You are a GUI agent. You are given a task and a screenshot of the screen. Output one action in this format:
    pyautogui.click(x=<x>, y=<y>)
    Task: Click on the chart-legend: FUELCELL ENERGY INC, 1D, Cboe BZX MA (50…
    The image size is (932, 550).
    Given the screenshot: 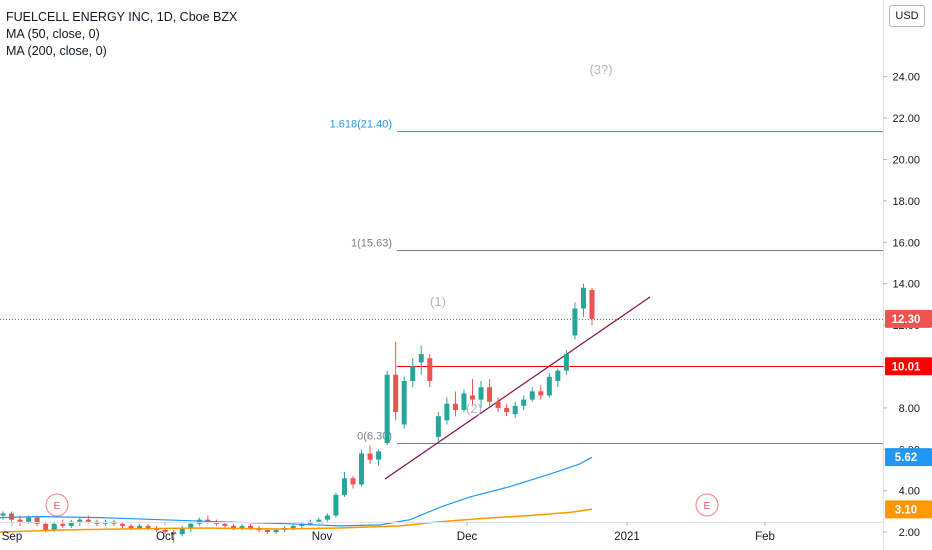 What is the action you would take?
    pyautogui.click(x=121, y=34)
    